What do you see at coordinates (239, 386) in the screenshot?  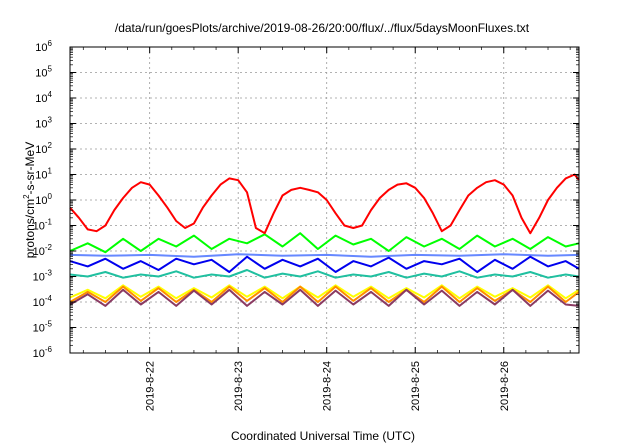 I see `x-tick-label: 2019-8-23` at bounding box center [239, 386].